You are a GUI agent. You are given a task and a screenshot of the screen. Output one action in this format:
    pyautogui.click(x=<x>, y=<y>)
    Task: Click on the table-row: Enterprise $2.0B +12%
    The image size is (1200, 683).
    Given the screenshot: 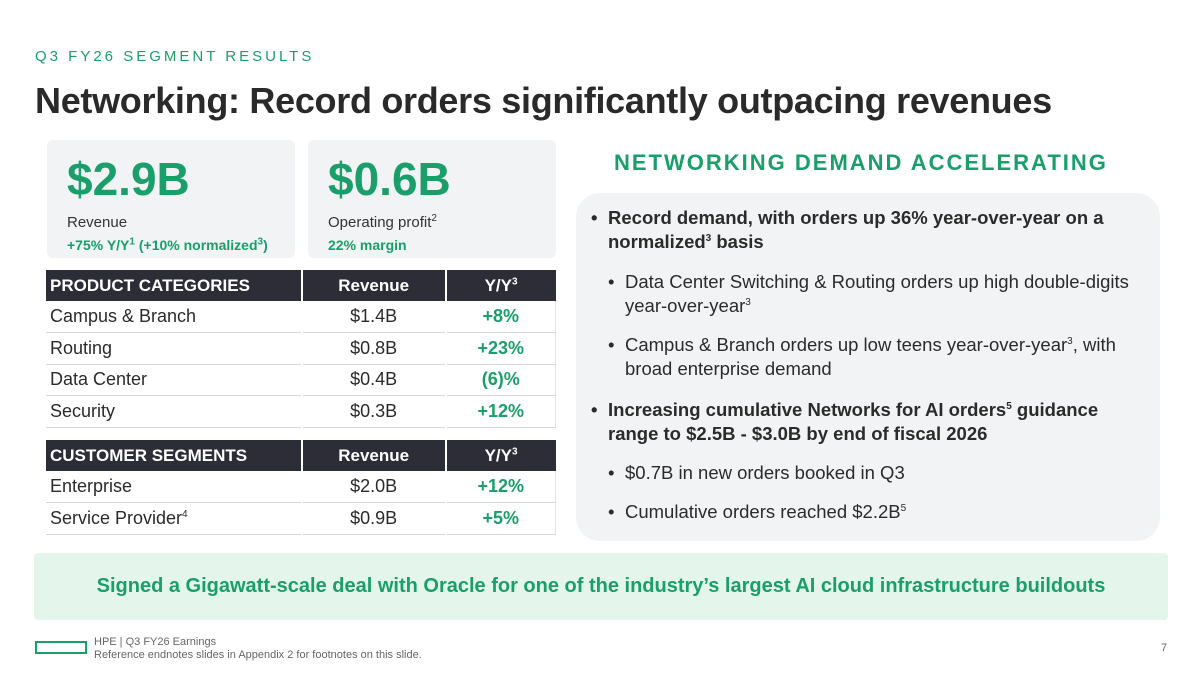 What is the action you would take?
    pyautogui.click(x=301, y=487)
    